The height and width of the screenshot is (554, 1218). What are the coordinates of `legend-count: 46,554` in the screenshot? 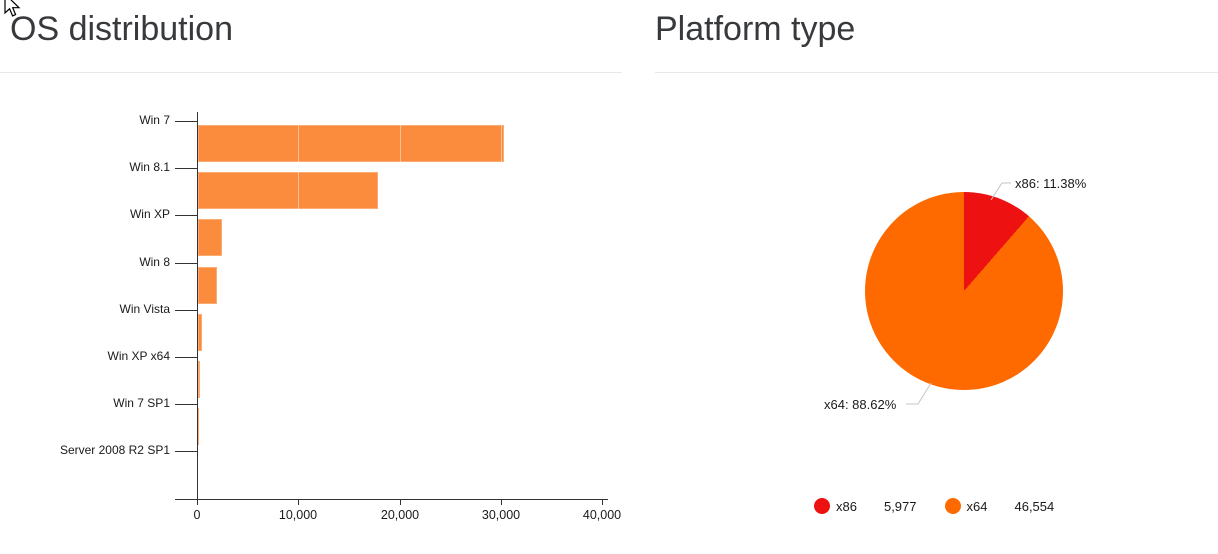 It's located at (1034, 506).